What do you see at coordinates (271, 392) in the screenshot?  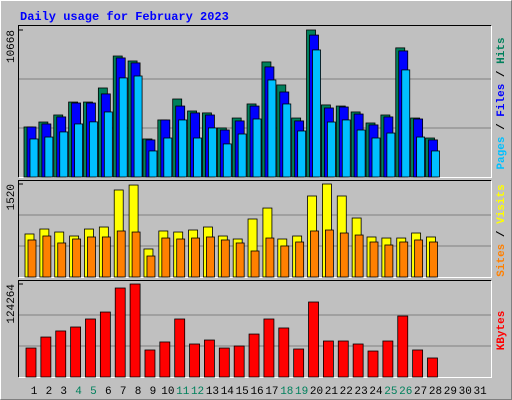 I see `x-tick-label: 17` at bounding box center [271, 392].